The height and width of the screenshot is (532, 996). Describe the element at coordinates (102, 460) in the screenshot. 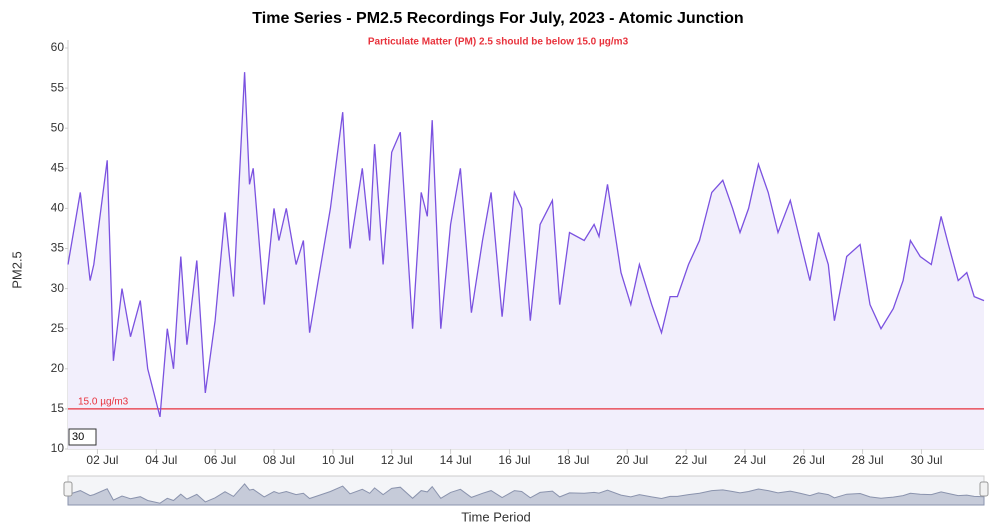

I see `x-tick-label: 02 Jul` at that location.